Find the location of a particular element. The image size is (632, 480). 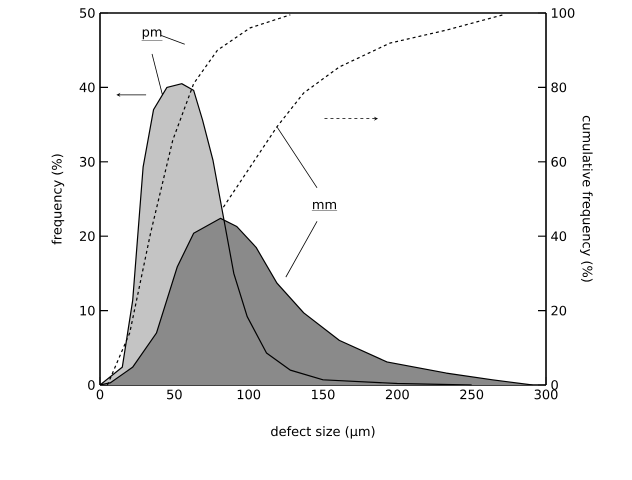

x-tick-label: 100 is located at coordinates (249, 395).